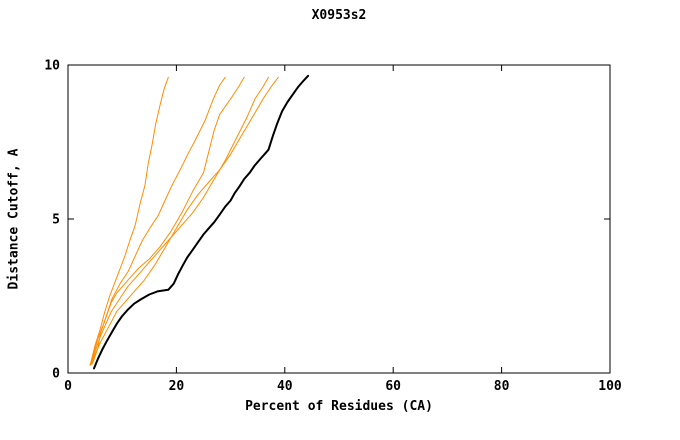 This screenshot has width=680, height=440. I want to click on chart-title: X0953s2, so click(339, 15).